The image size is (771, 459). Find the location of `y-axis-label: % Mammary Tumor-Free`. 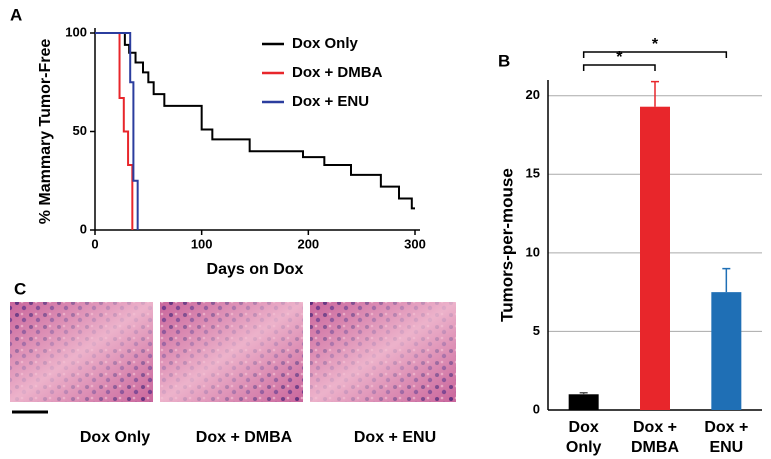

y-axis-label: % Mammary Tumor-Free is located at coordinates (45, 132).